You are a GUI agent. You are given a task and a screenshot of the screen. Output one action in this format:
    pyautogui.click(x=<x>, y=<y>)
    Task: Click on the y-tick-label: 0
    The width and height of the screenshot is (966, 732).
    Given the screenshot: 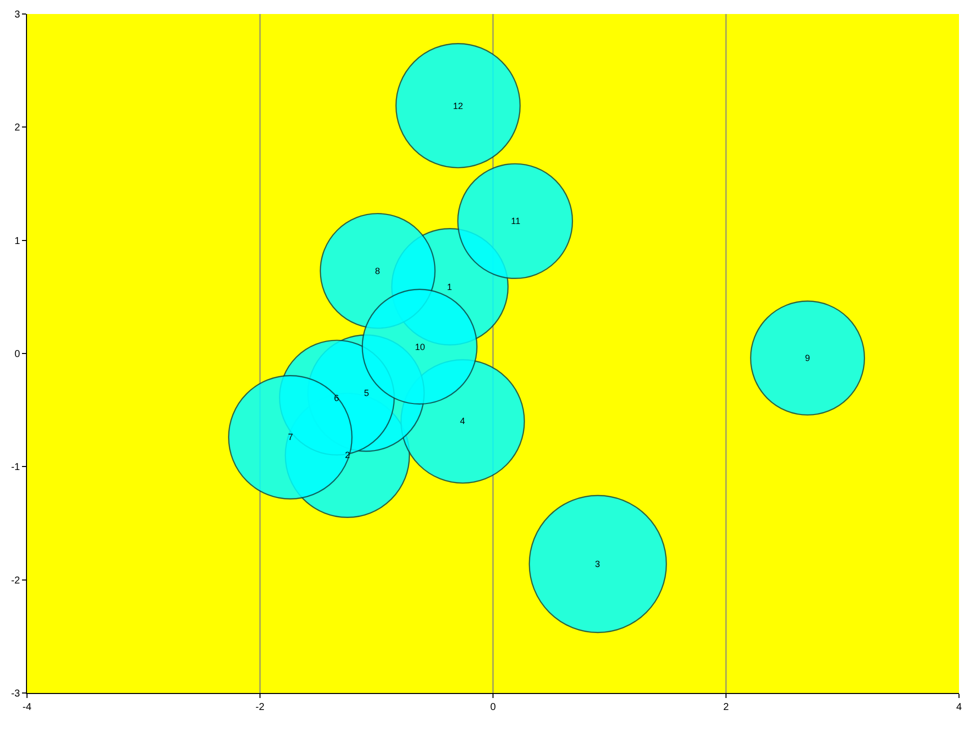 What is the action you would take?
    pyautogui.click(x=17, y=354)
    